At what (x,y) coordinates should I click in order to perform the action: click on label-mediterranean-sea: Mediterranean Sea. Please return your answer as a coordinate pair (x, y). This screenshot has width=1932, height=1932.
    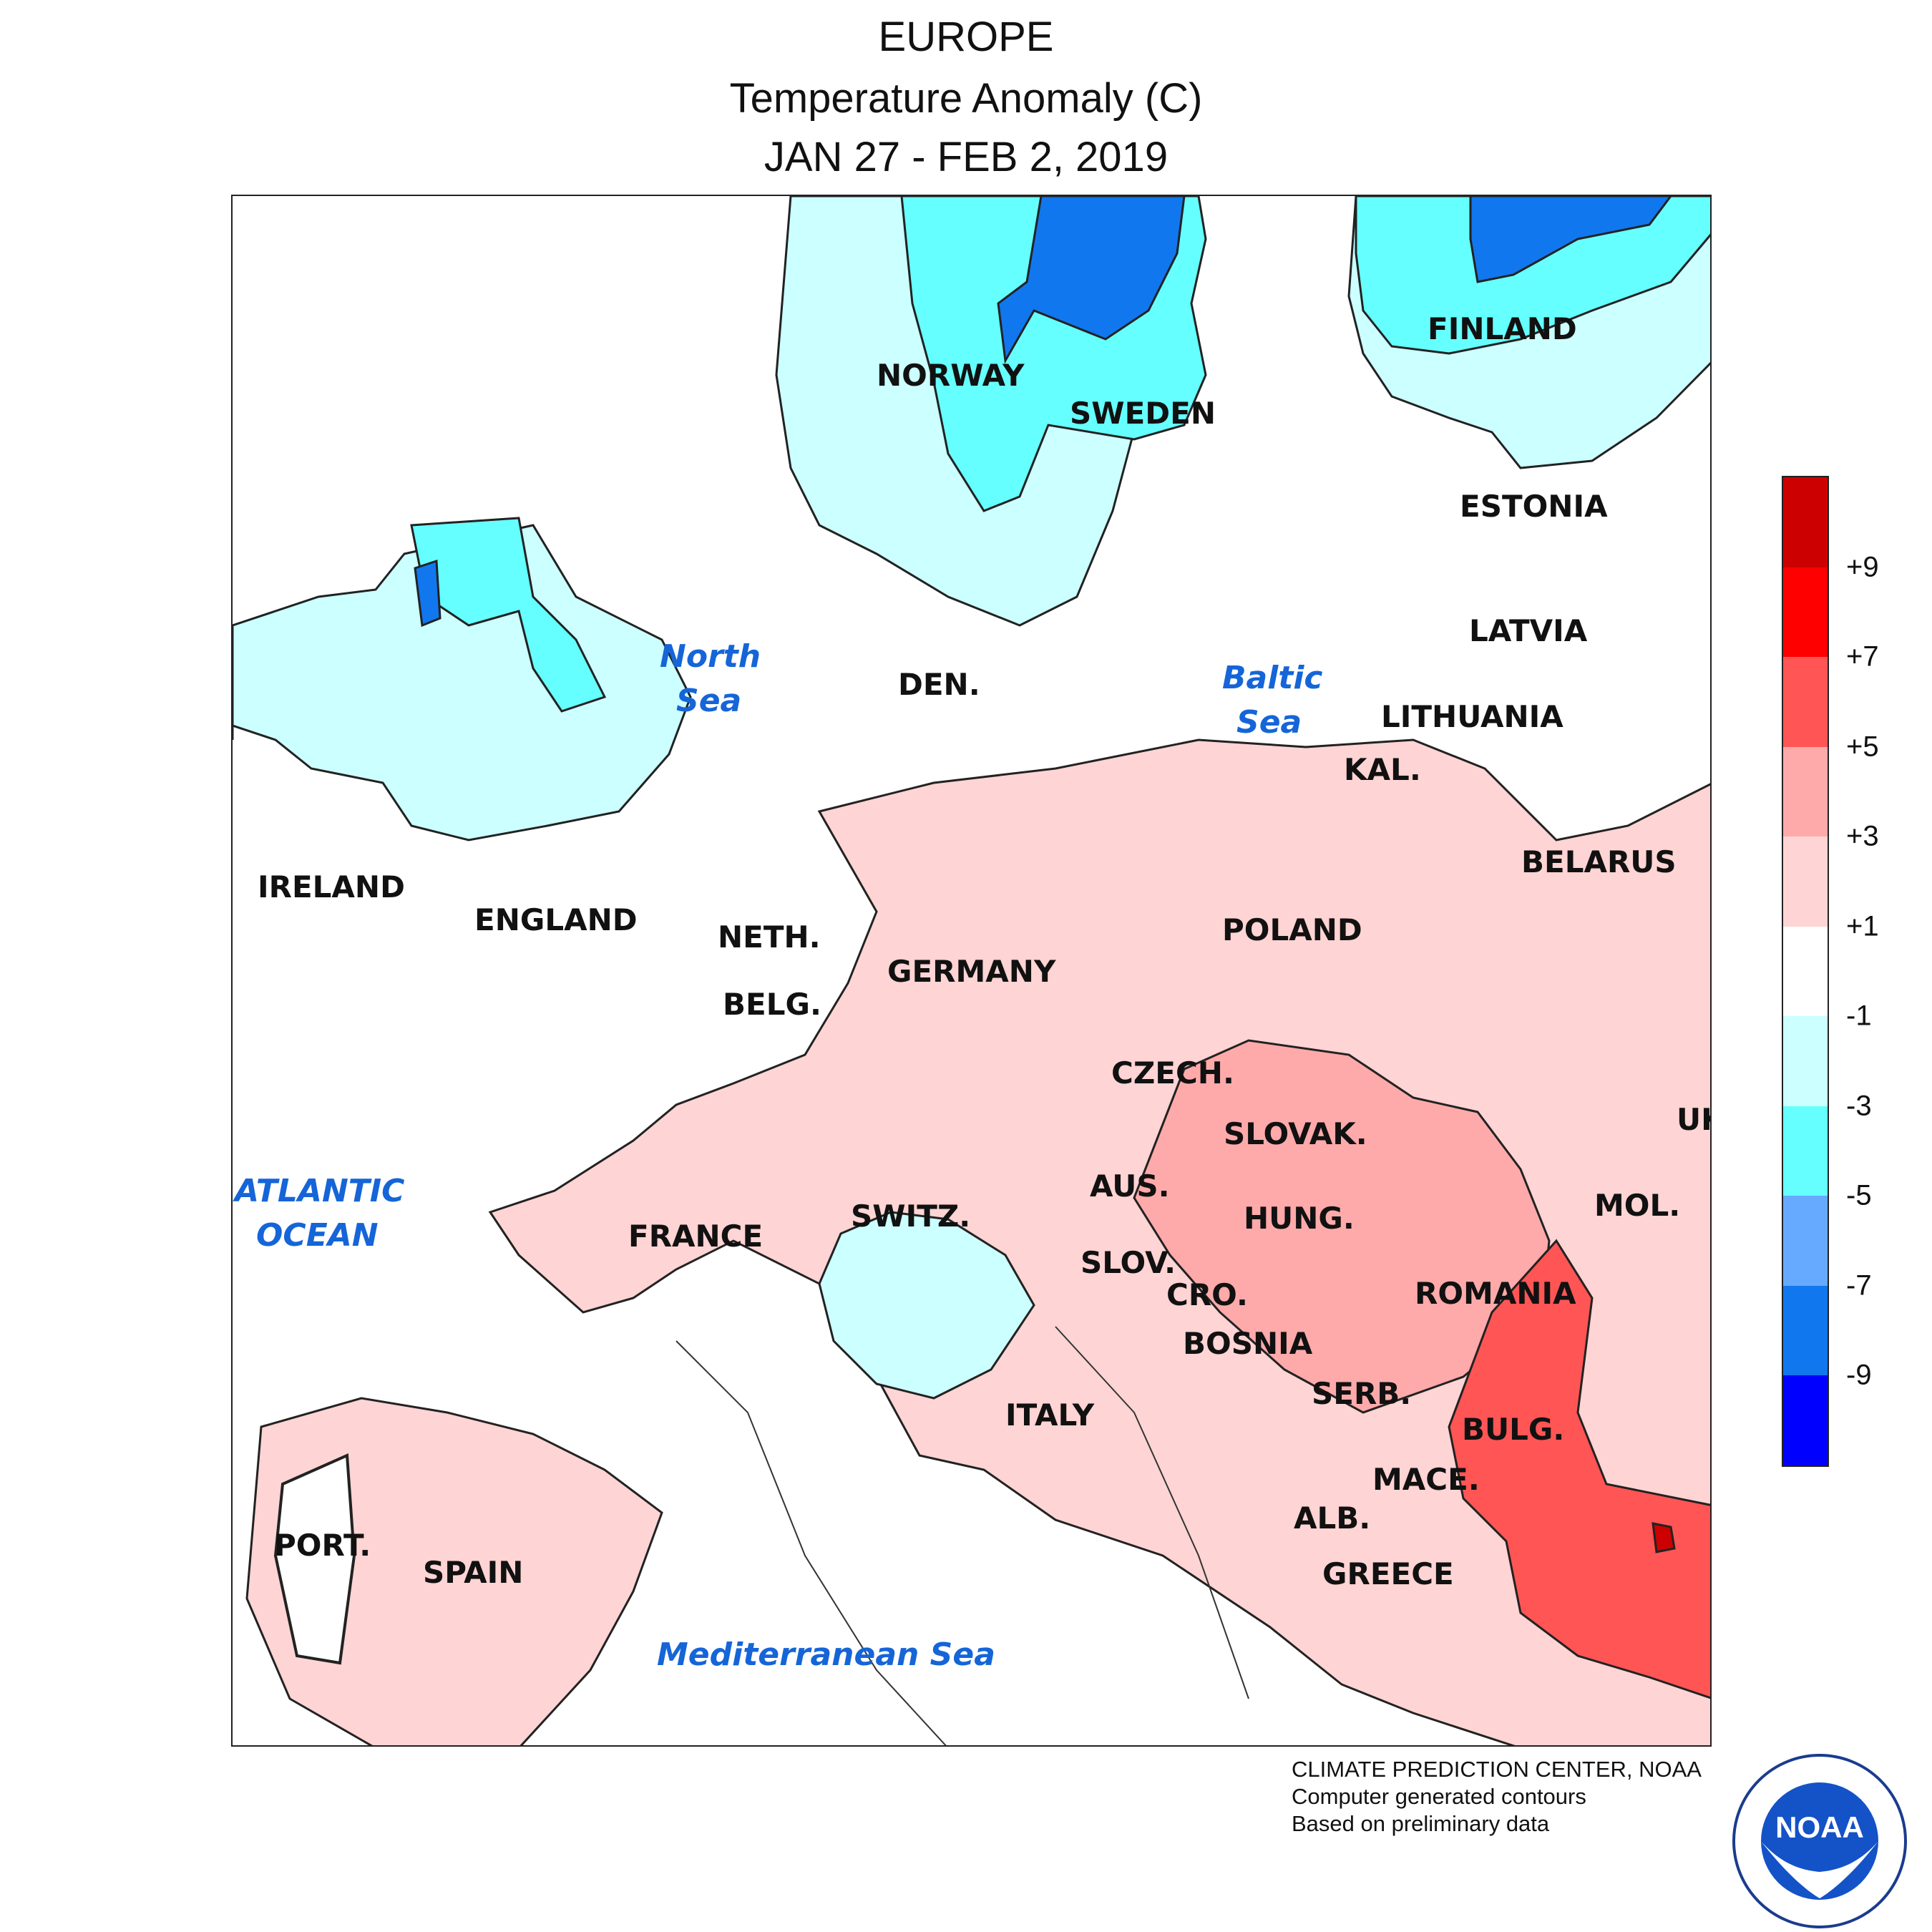
    Looking at the image, I should click on (826, 1654).